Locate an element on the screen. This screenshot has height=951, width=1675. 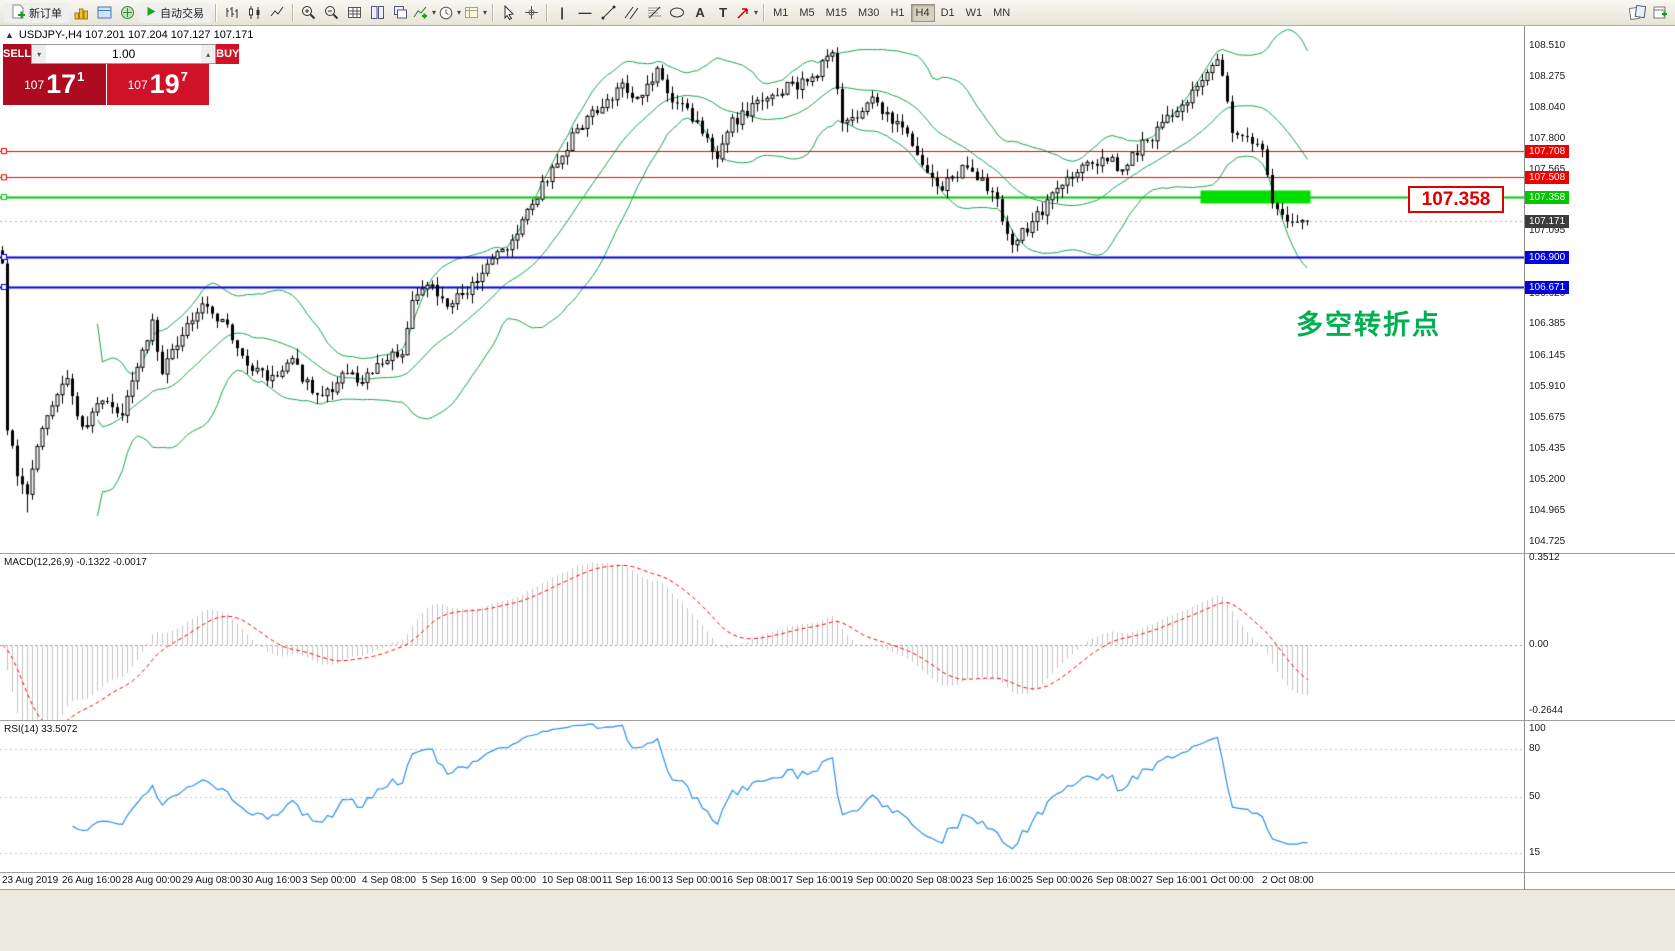
indicators-icon: ▾ is located at coordinates (424, 13).